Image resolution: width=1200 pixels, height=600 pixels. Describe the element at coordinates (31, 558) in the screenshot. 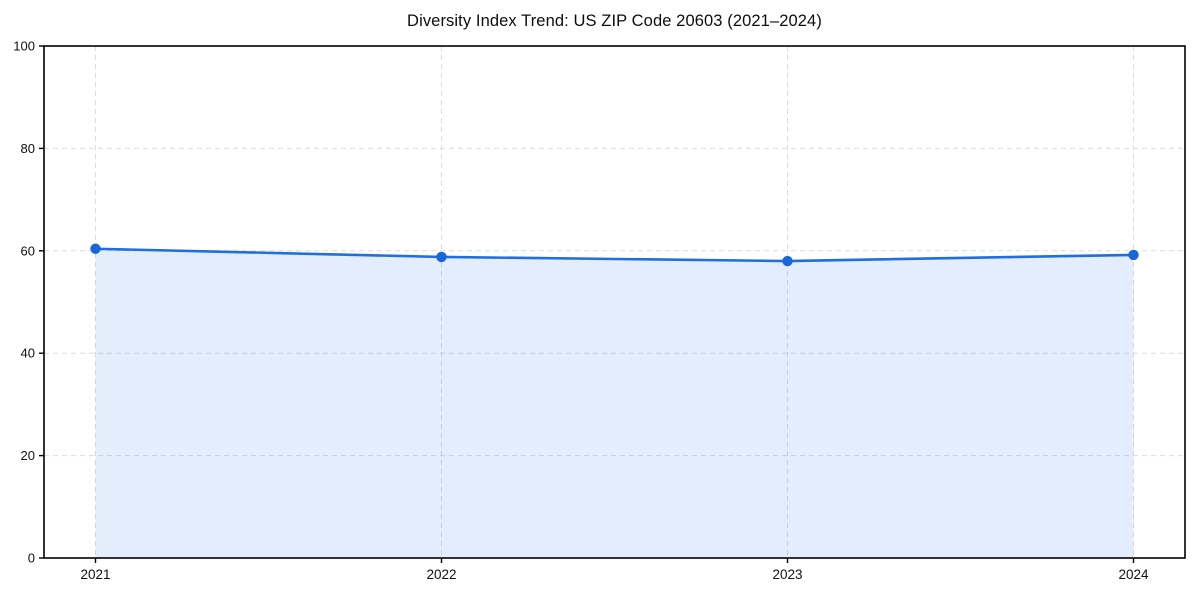

I see `y-tick-label: 0` at that location.